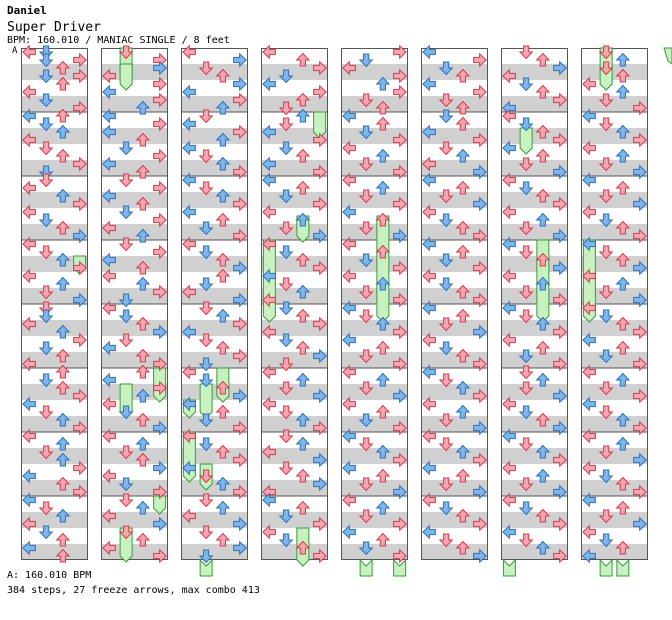 This screenshot has width=672, height=620. What do you see at coordinates (614, 304) in the screenshot?
I see `column-border` at bounding box center [614, 304].